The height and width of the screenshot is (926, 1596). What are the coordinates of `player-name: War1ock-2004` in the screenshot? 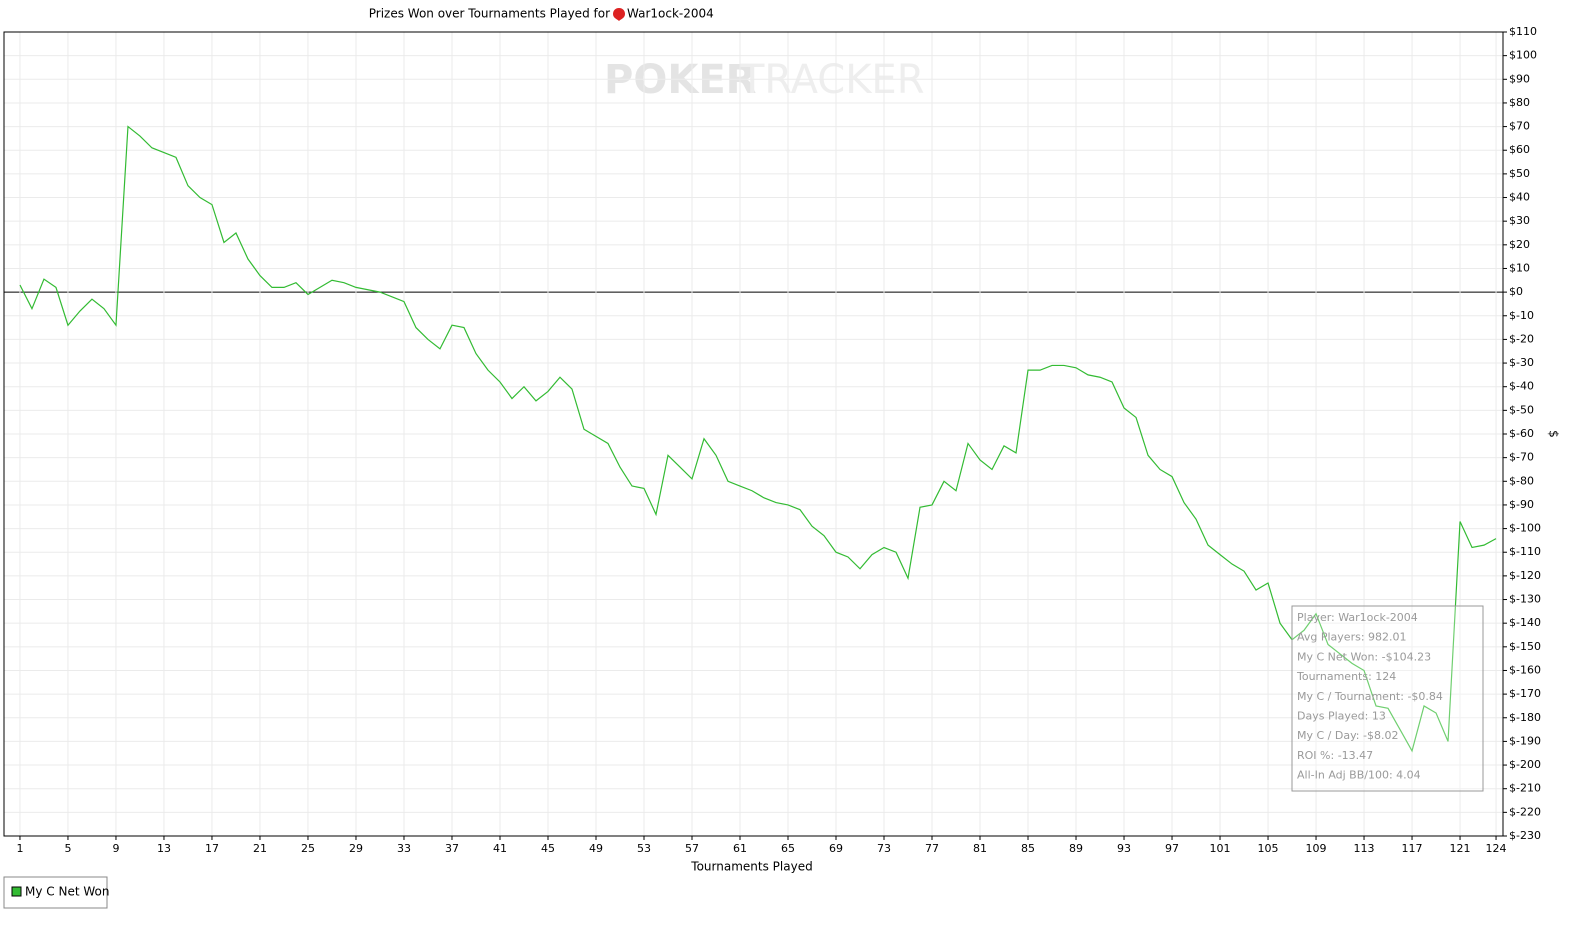 It's located at (670, 14).